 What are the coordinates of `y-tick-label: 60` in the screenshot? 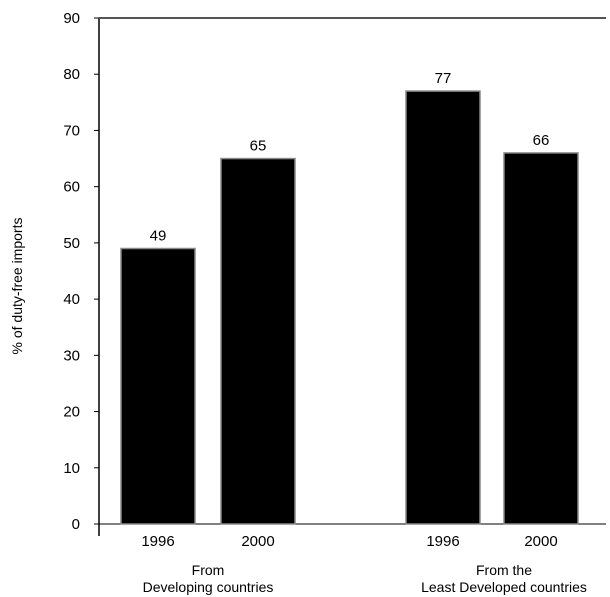 It's located at (71, 187).